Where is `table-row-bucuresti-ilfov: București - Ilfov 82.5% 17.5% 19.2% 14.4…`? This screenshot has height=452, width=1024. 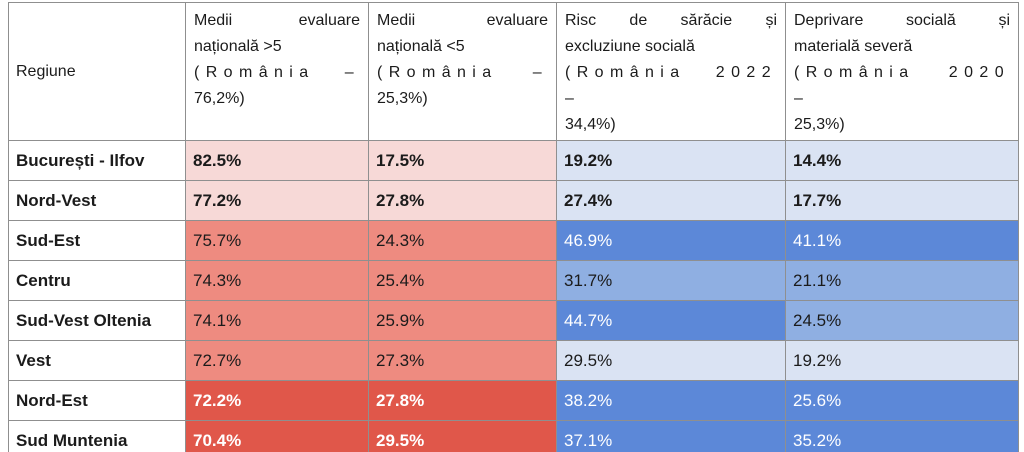
table-row-bucuresti-ilfov: București - Ilfov 82.5% 17.5% 19.2% 14.4… is located at coordinates (513, 160).